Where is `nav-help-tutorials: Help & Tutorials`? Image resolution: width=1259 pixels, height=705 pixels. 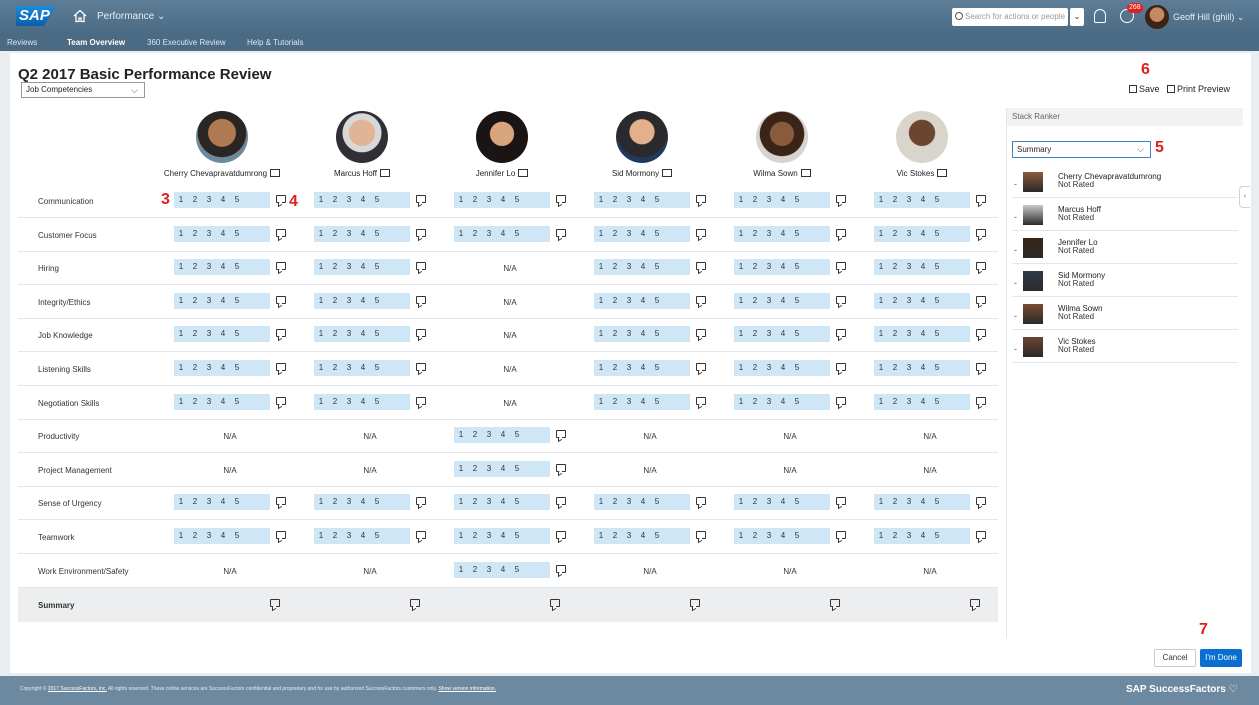 nav-help-tutorials: Help & Tutorials is located at coordinates (275, 42).